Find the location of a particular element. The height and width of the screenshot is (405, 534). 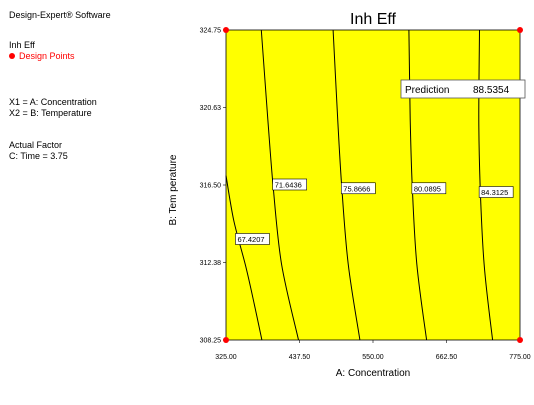

contour-label-text: 84.3125 is located at coordinates (494, 192).